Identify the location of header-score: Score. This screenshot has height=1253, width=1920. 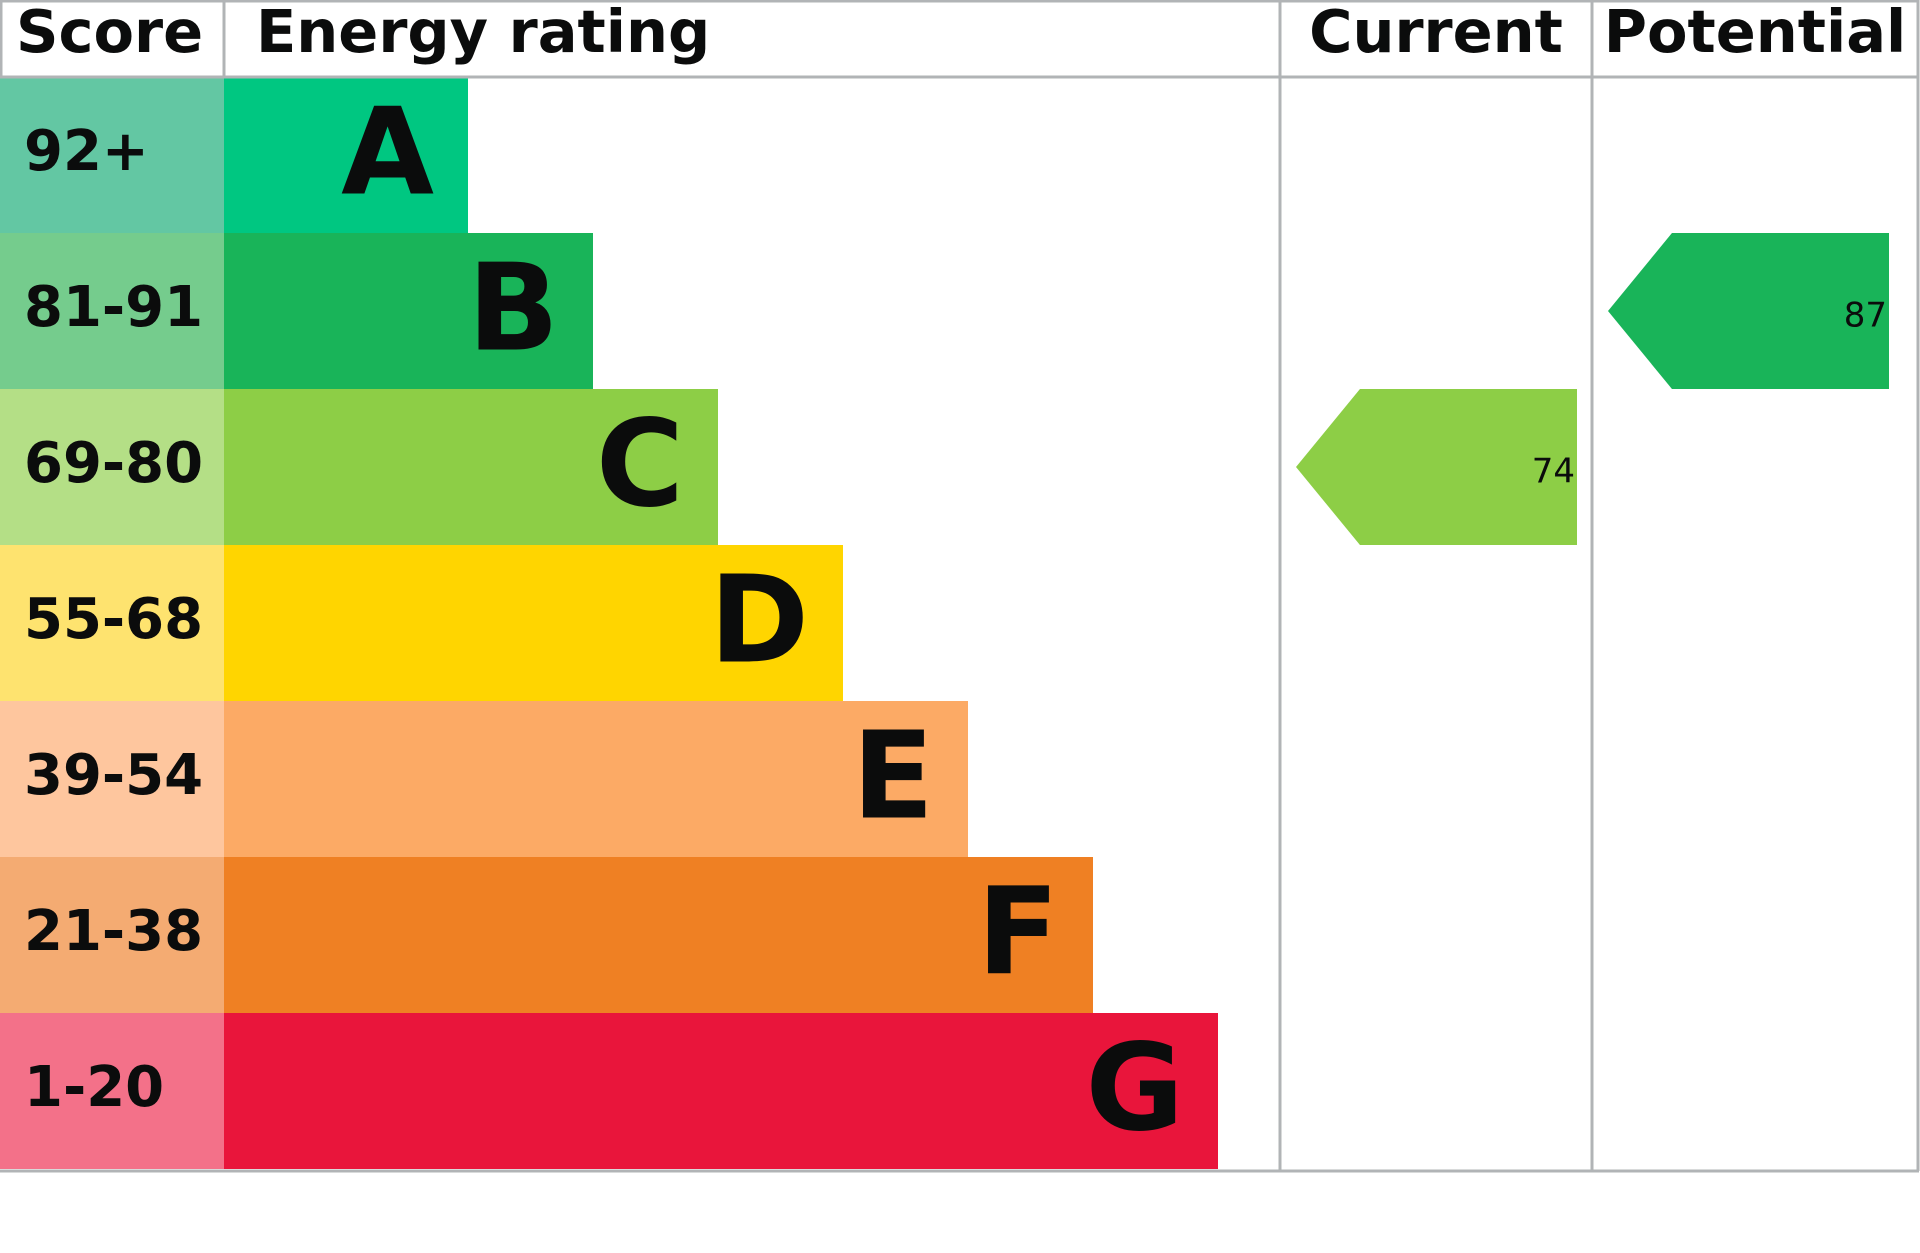
(109, 33).